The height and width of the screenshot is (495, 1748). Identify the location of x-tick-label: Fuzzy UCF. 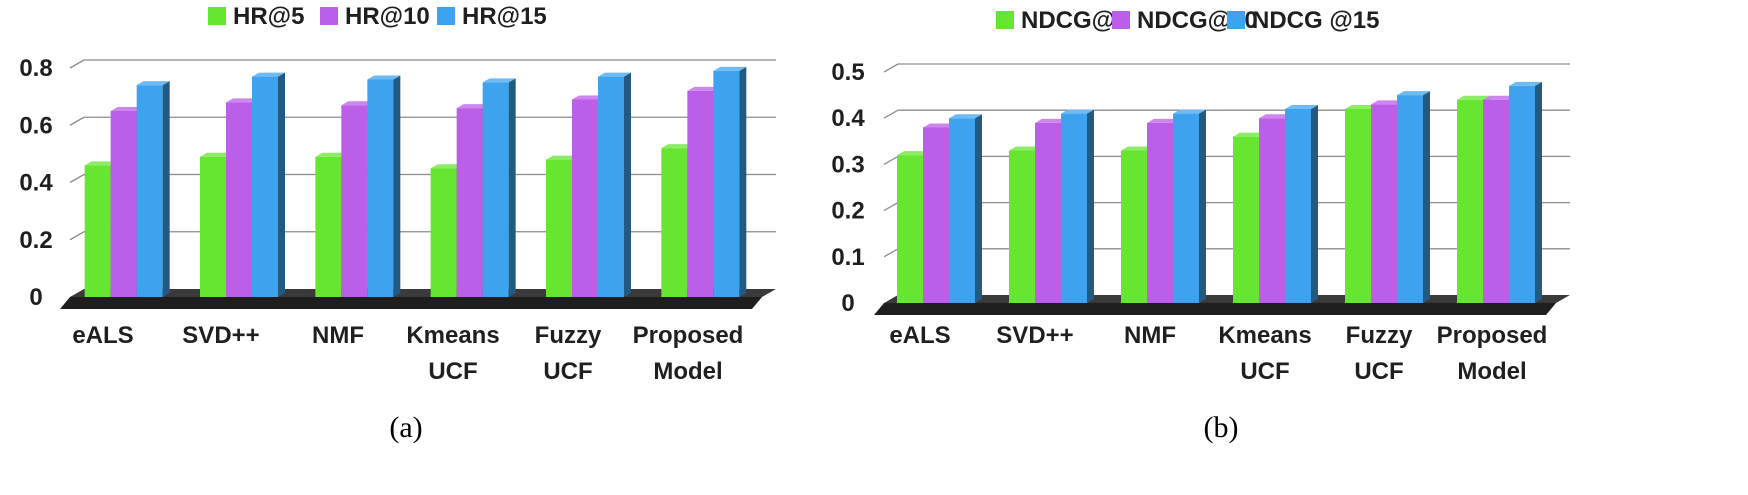
(568, 353).